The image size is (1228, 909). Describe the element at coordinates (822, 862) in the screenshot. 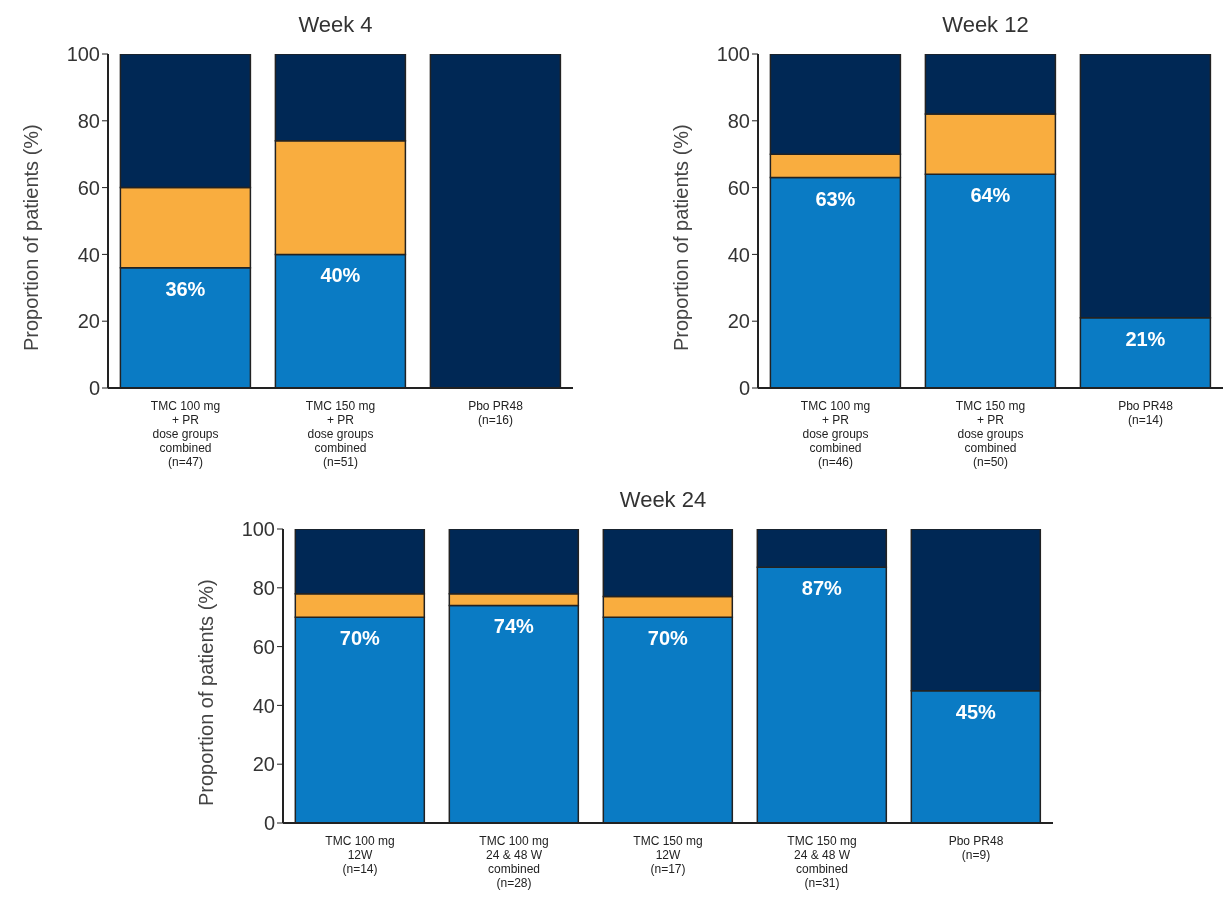

I see `x-tick-label: TMC 150 mg 24 & 48 W combined (n=31)` at that location.